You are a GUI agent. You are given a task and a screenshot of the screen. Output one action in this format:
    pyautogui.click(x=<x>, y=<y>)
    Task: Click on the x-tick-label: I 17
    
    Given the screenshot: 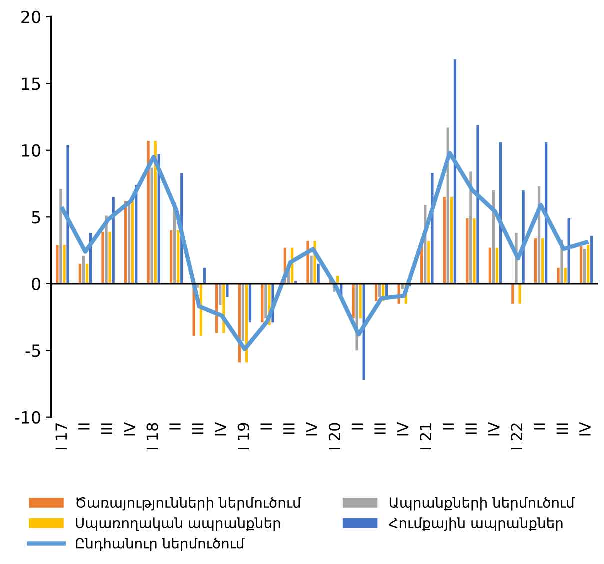 What is the action you would take?
    pyautogui.click(x=61, y=437)
    